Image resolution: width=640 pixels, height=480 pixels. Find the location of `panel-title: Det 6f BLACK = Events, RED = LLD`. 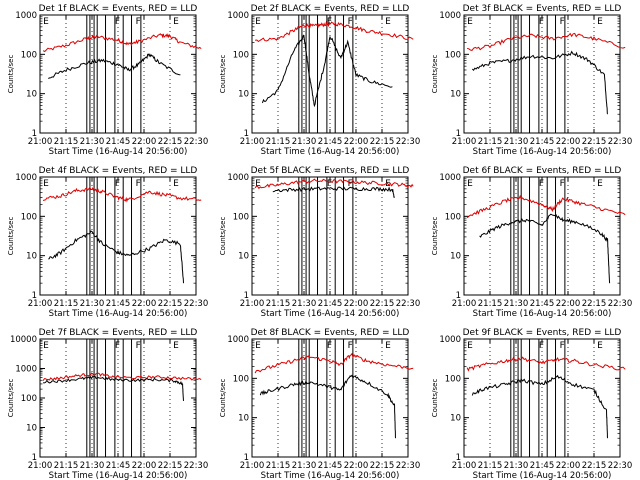

panel-title: Det 6f BLACK = Events, RED = LLD is located at coordinates (542, 171).